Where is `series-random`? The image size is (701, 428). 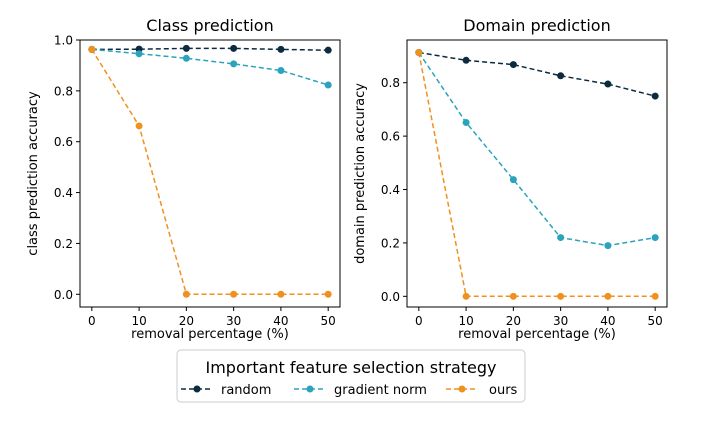
series-random is located at coordinates (537, 74).